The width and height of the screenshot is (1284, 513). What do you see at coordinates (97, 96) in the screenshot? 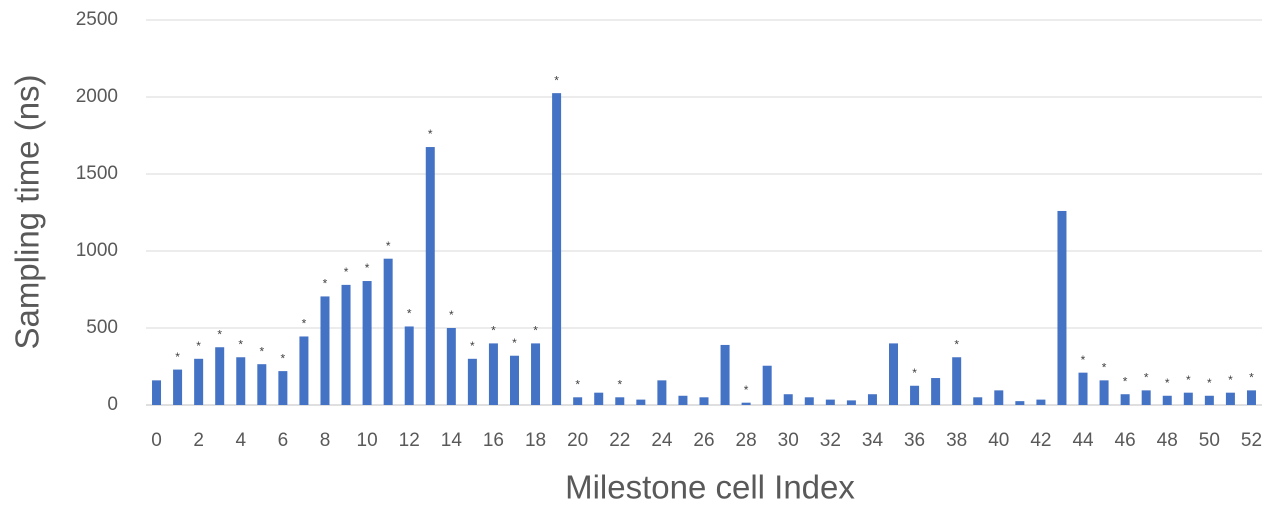
I see `y-tick-label: 2000` at bounding box center [97, 96].